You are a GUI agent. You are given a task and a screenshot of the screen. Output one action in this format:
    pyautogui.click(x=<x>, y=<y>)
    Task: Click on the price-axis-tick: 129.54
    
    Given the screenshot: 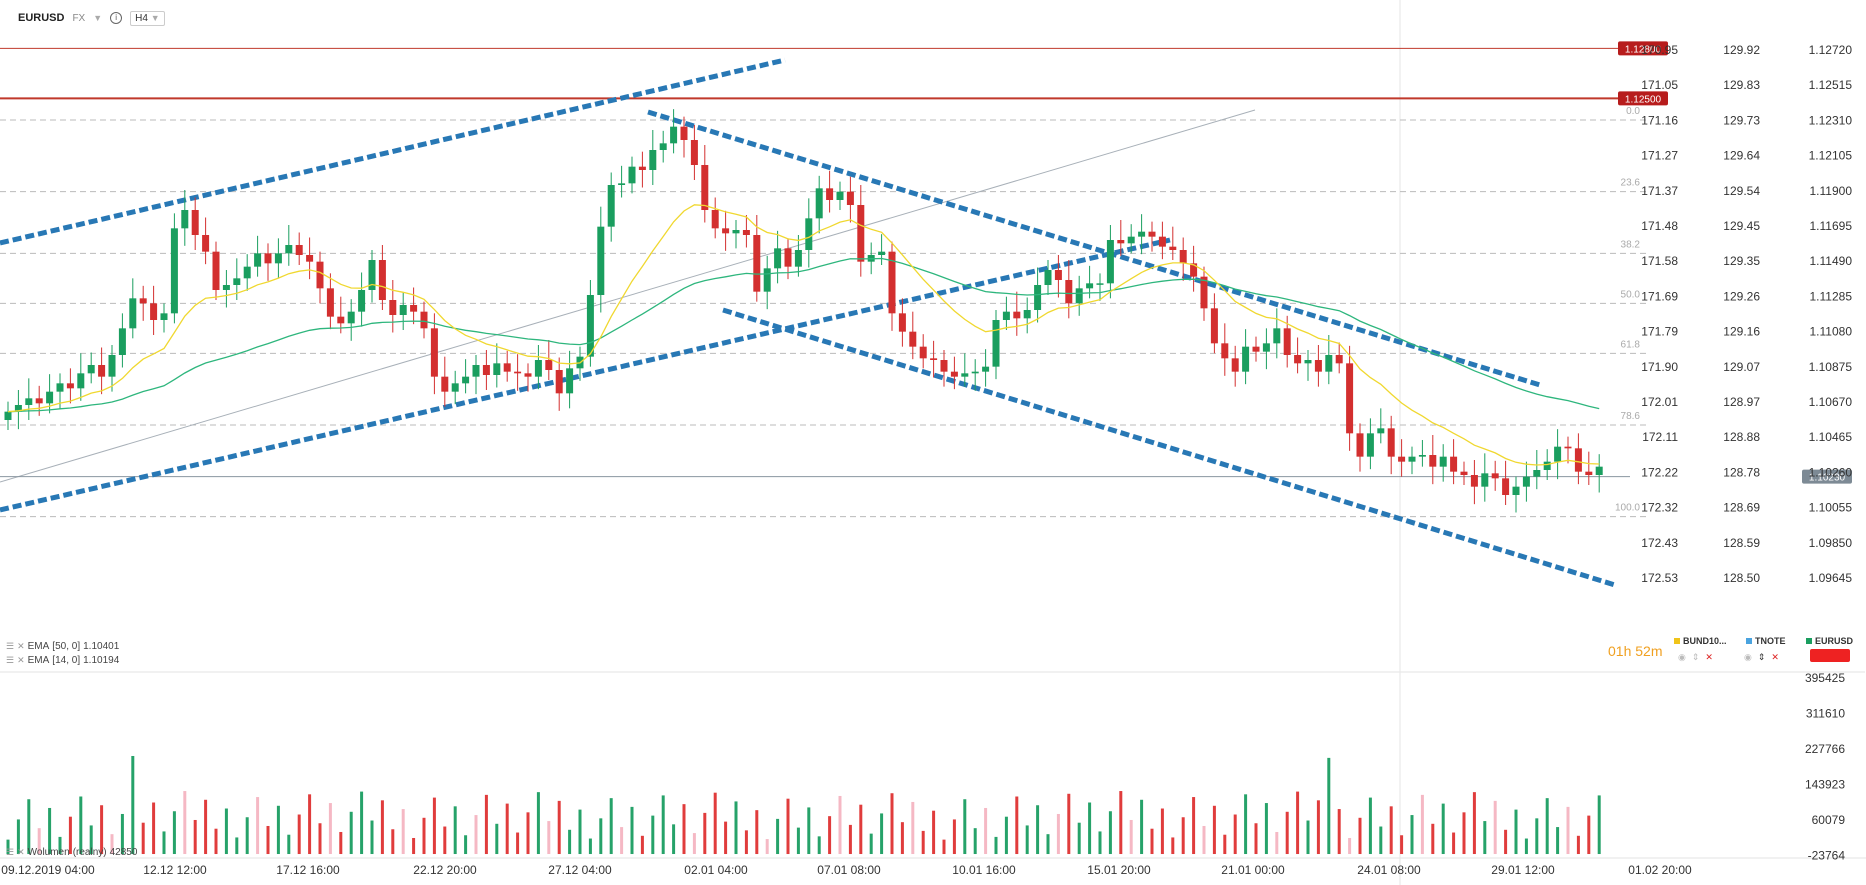 What is the action you would take?
    pyautogui.click(x=1741, y=191)
    